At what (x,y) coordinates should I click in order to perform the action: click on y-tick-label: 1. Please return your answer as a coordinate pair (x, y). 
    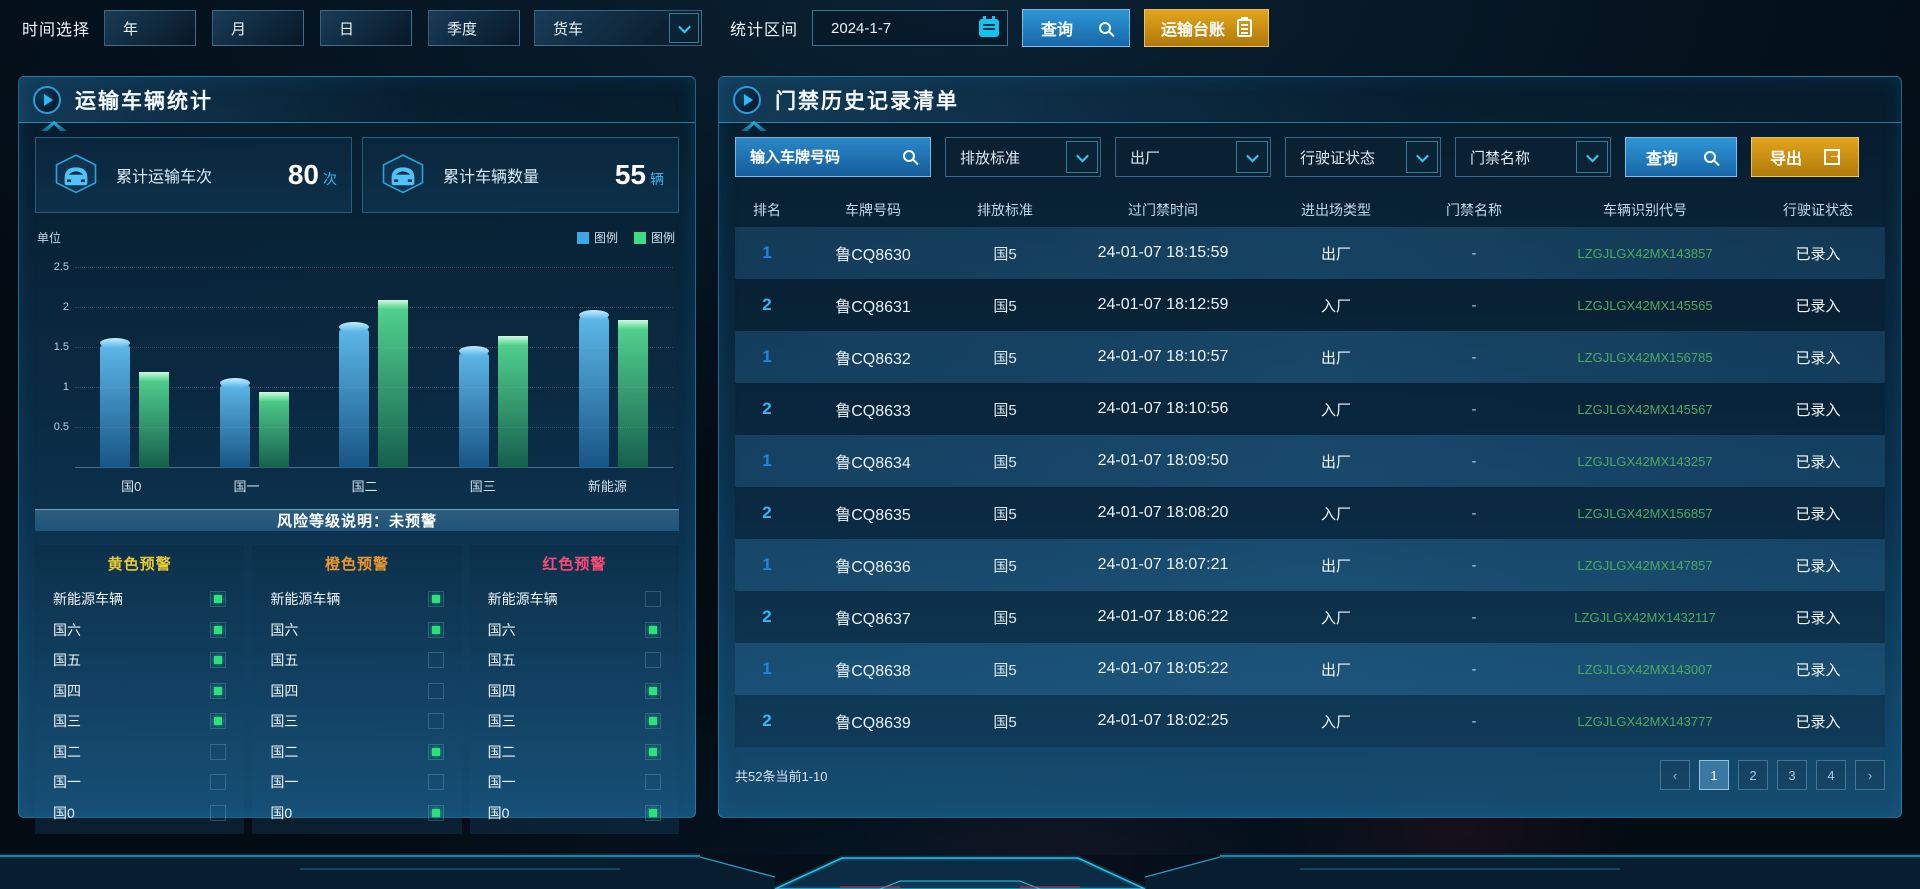
    Looking at the image, I should click on (65, 387).